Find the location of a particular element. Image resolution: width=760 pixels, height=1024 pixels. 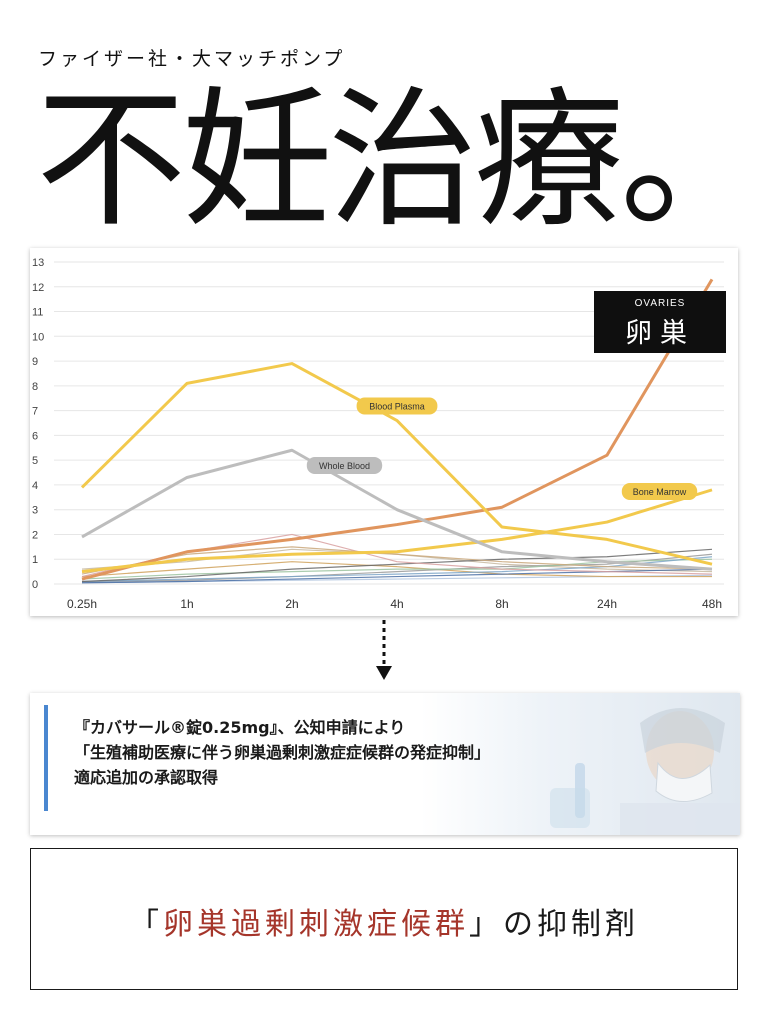

y-tick-label: 11 is located at coordinates (37, 313).